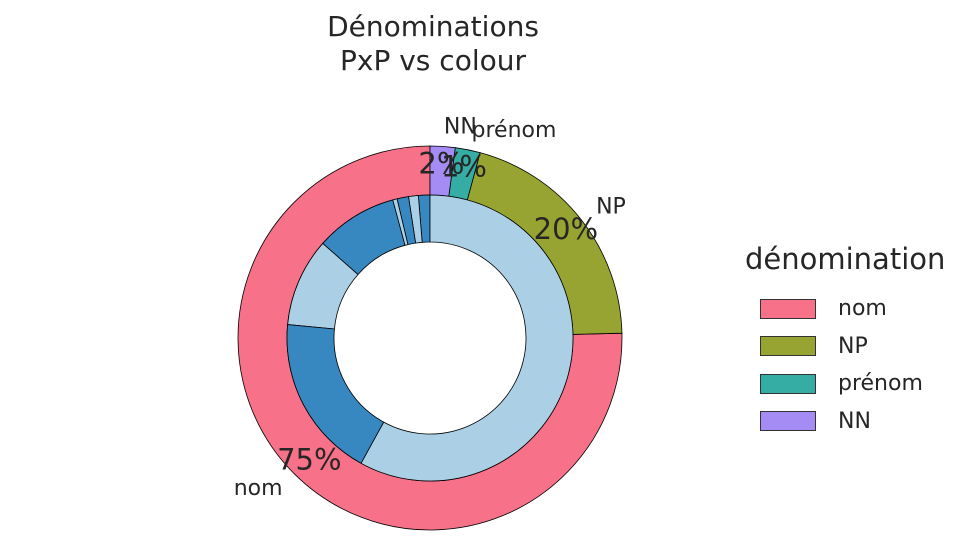 The width and height of the screenshot is (966, 546). I want to click on category-label-prénom: prénom, so click(514, 130).